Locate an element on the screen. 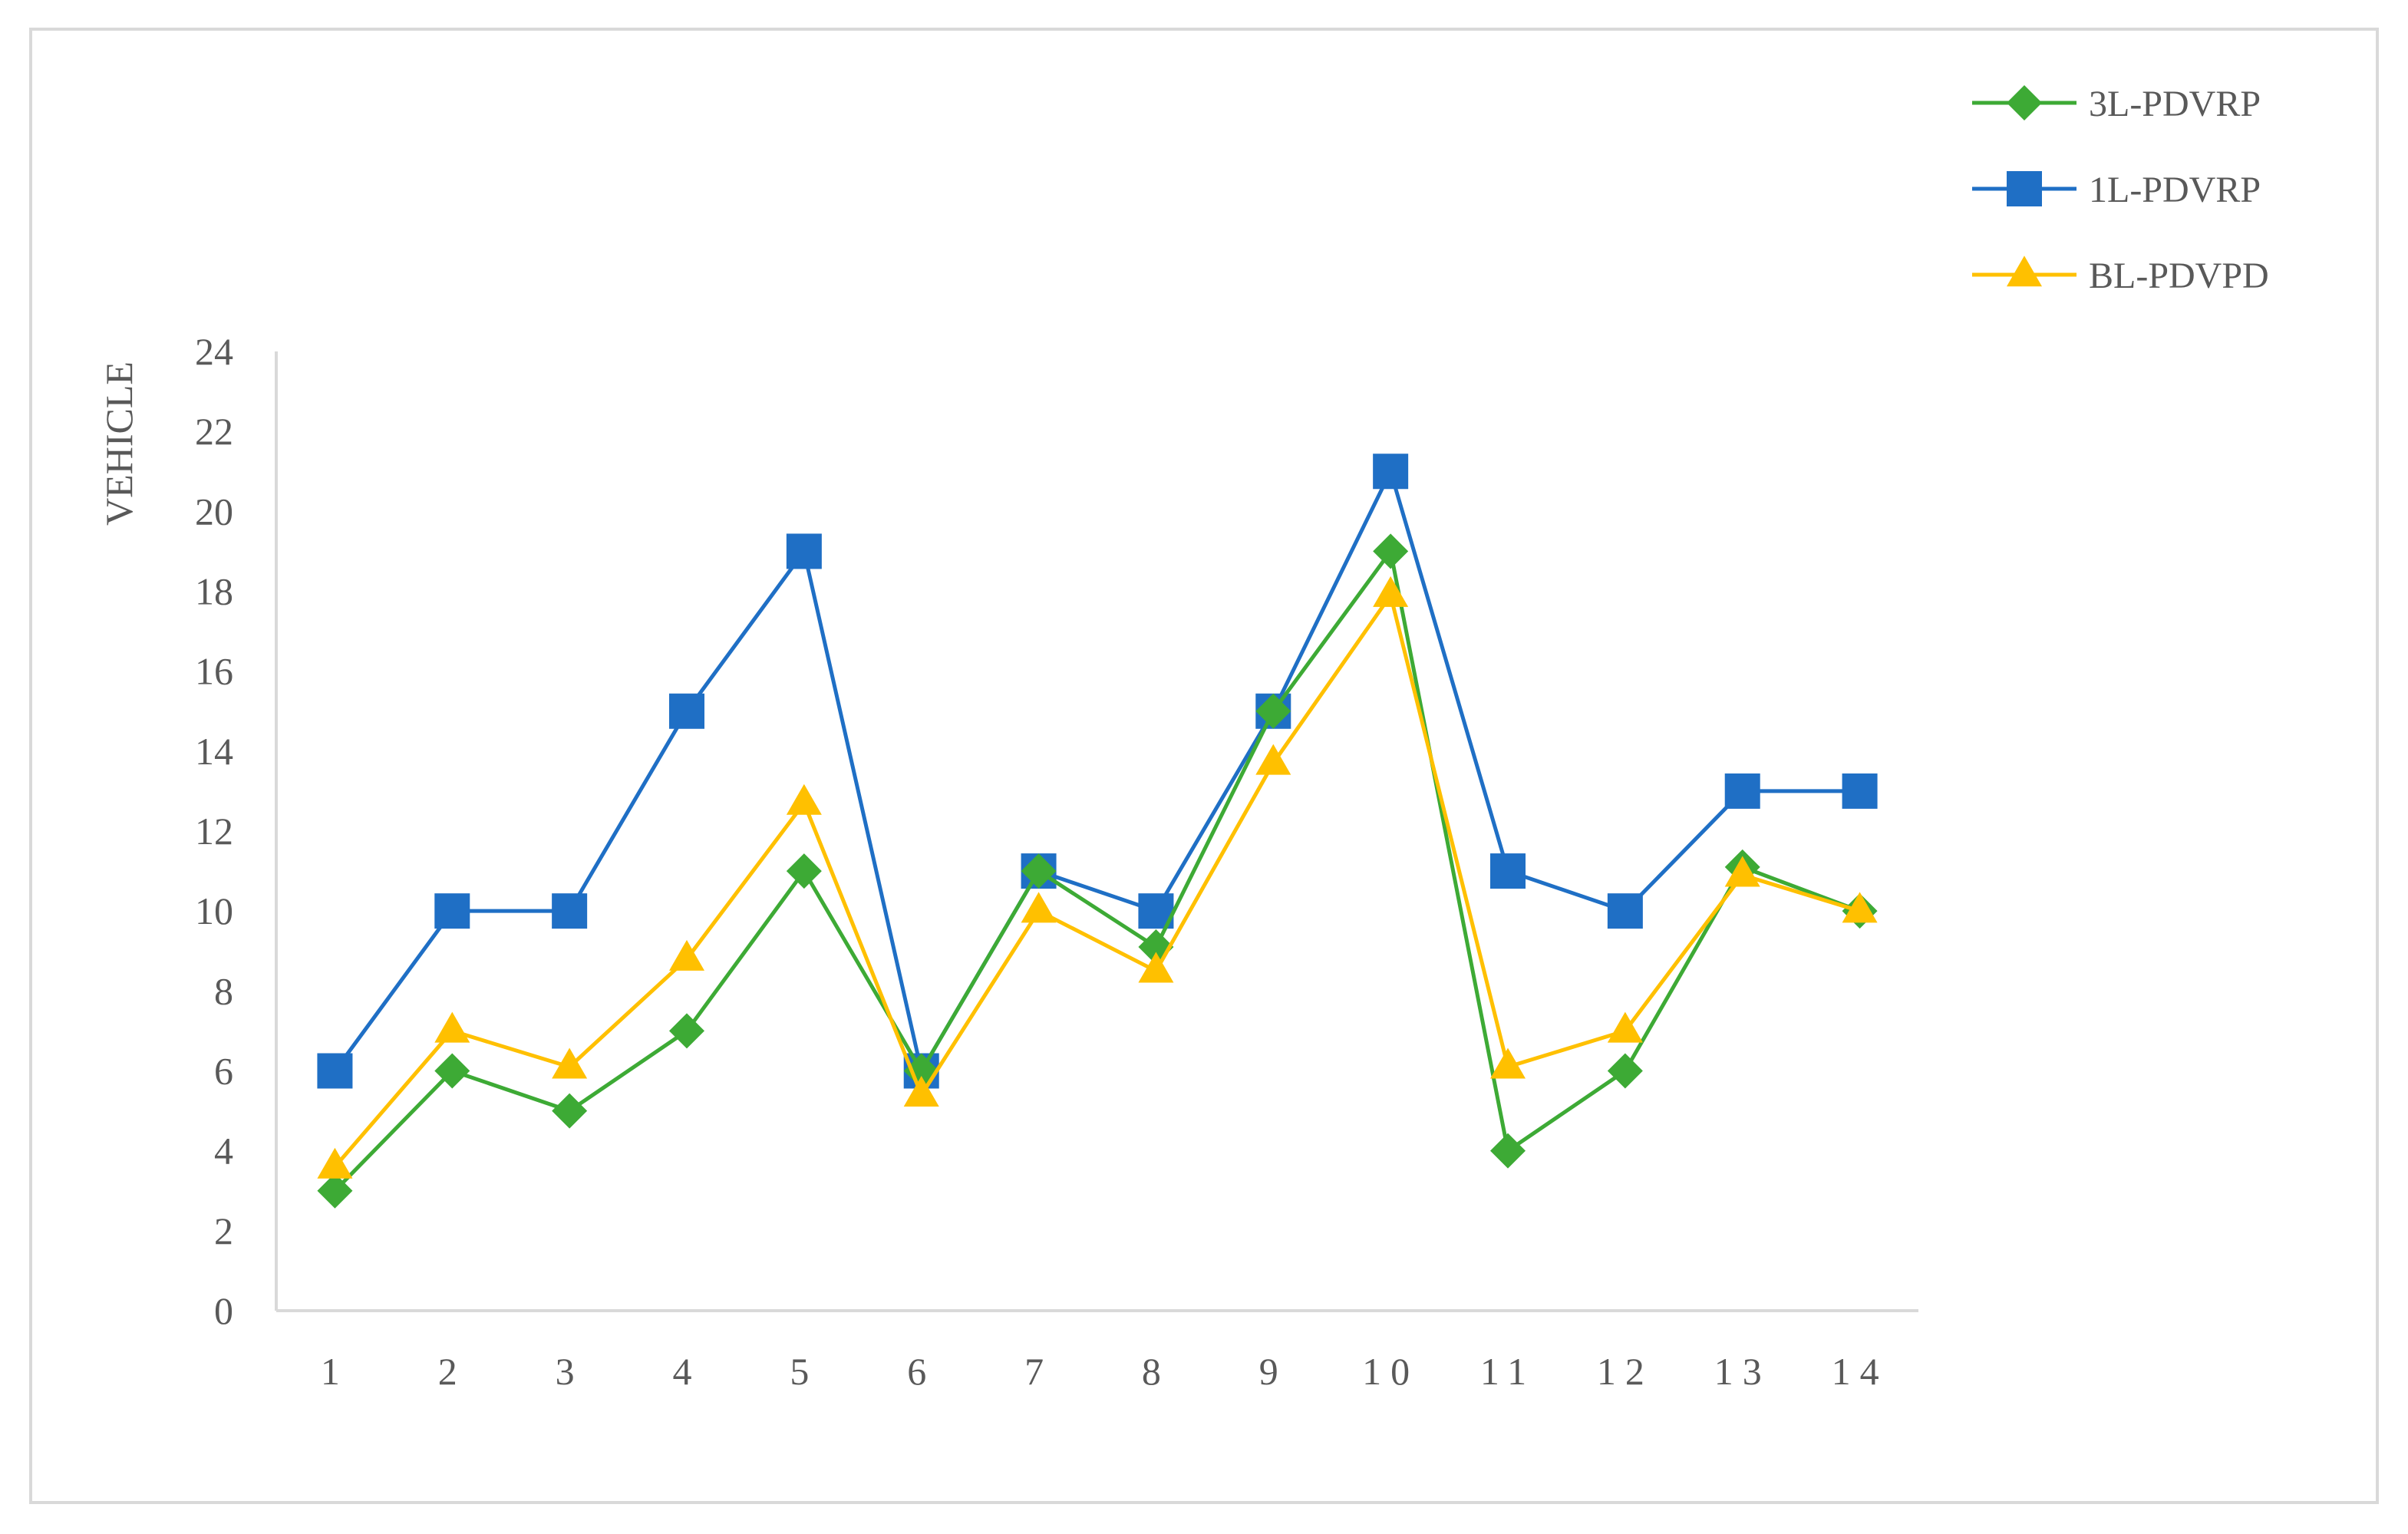 The image size is (2408, 1534). y-tick-label: 24 is located at coordinates (214, 351).